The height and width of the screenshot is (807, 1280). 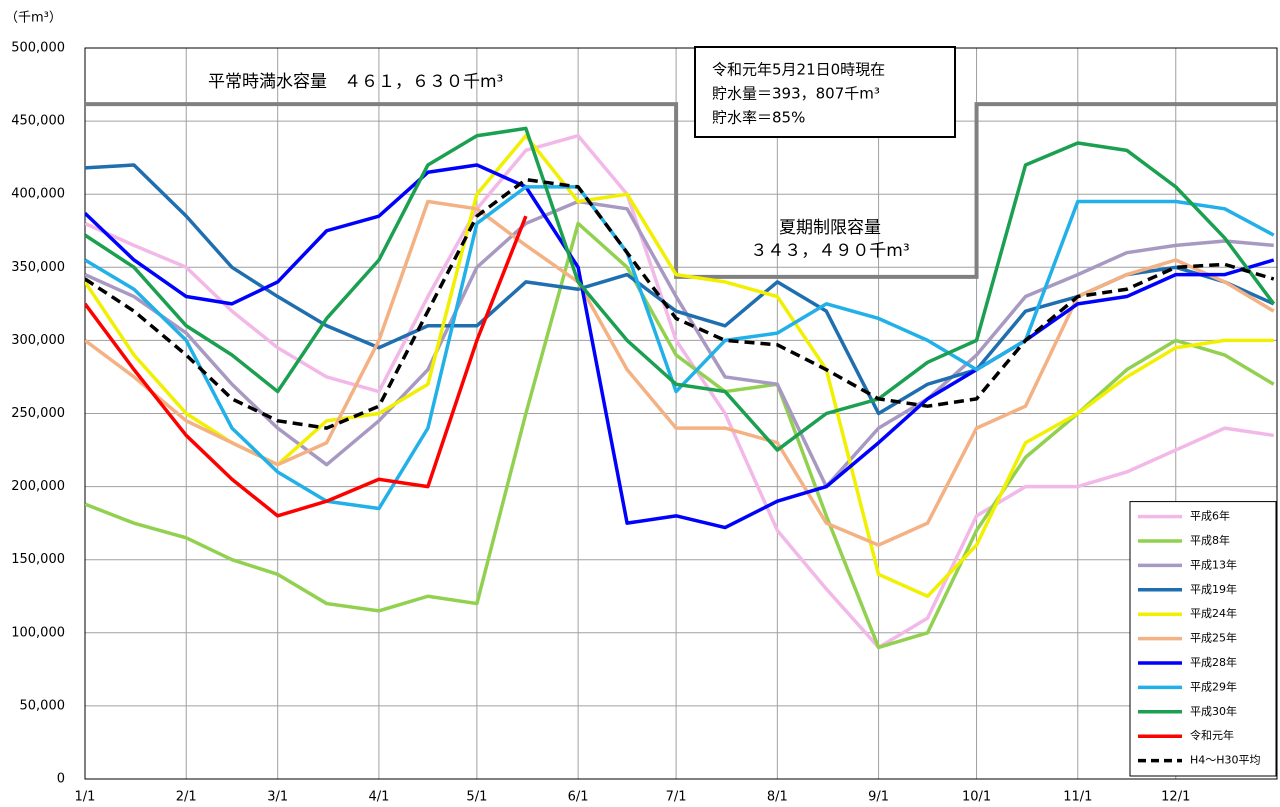 What do you see at coordinates (38, 121) in the screenshot?
I see `y-tick-label: 450,000` at bounding box center [38, 121].